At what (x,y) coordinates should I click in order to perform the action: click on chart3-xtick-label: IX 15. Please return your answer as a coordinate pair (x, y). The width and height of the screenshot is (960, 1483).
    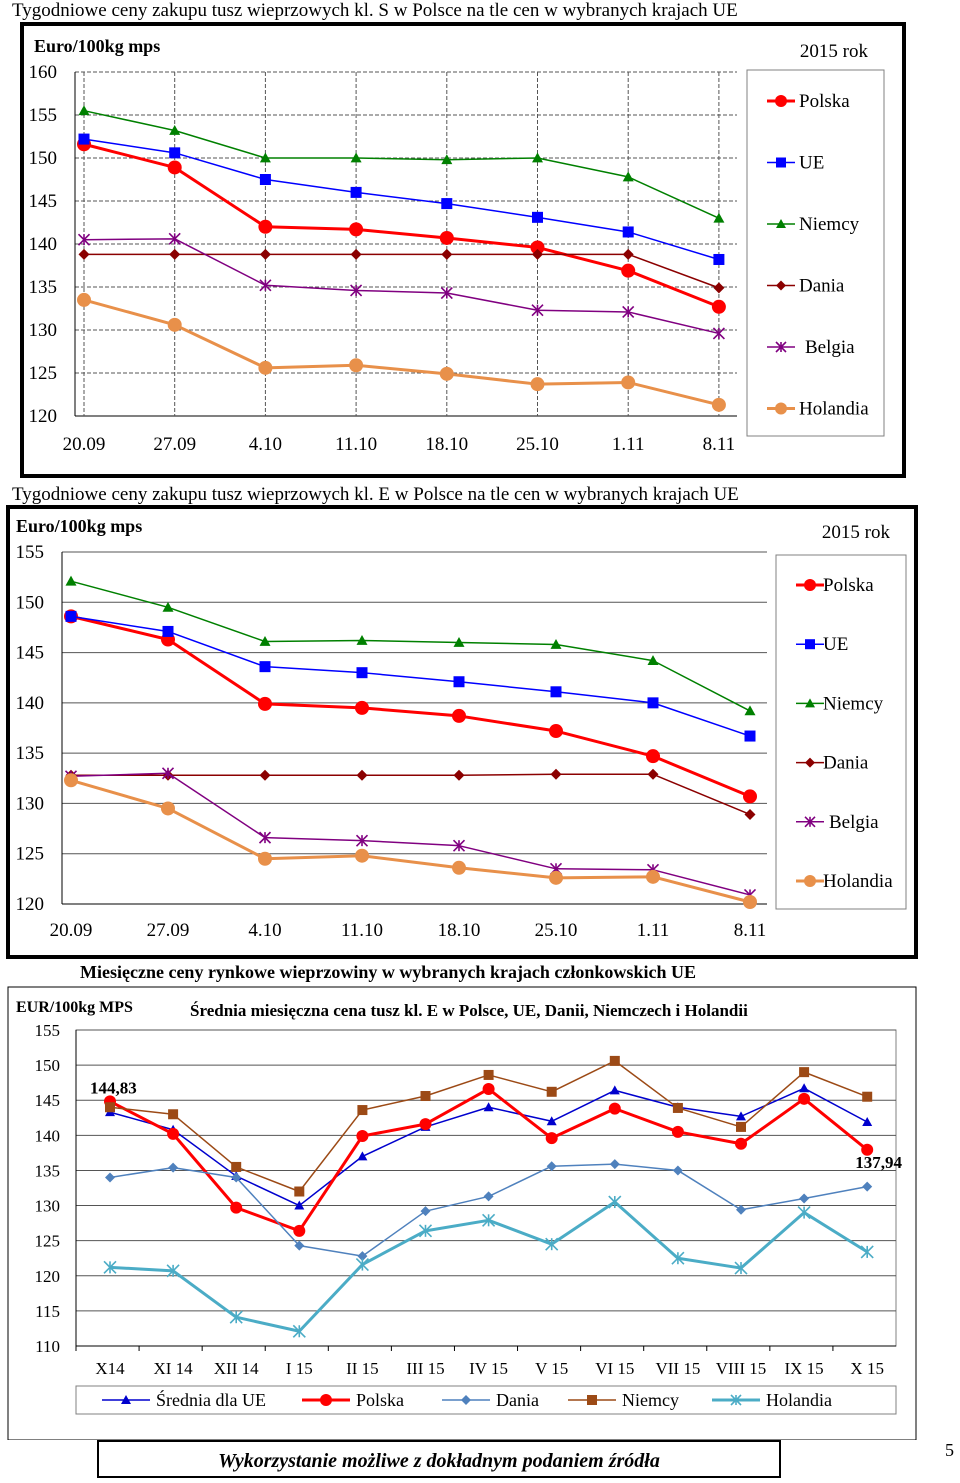
    Looking at the image, I should click on (803, 1368).